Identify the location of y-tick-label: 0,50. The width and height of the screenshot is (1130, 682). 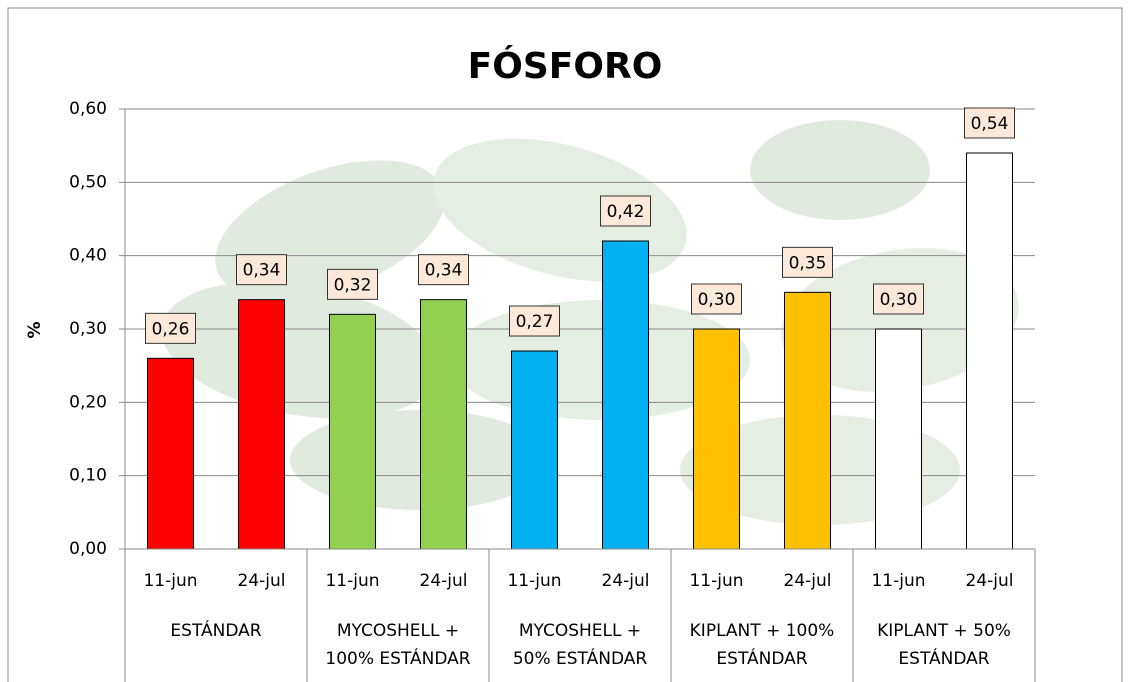
(88, 182).